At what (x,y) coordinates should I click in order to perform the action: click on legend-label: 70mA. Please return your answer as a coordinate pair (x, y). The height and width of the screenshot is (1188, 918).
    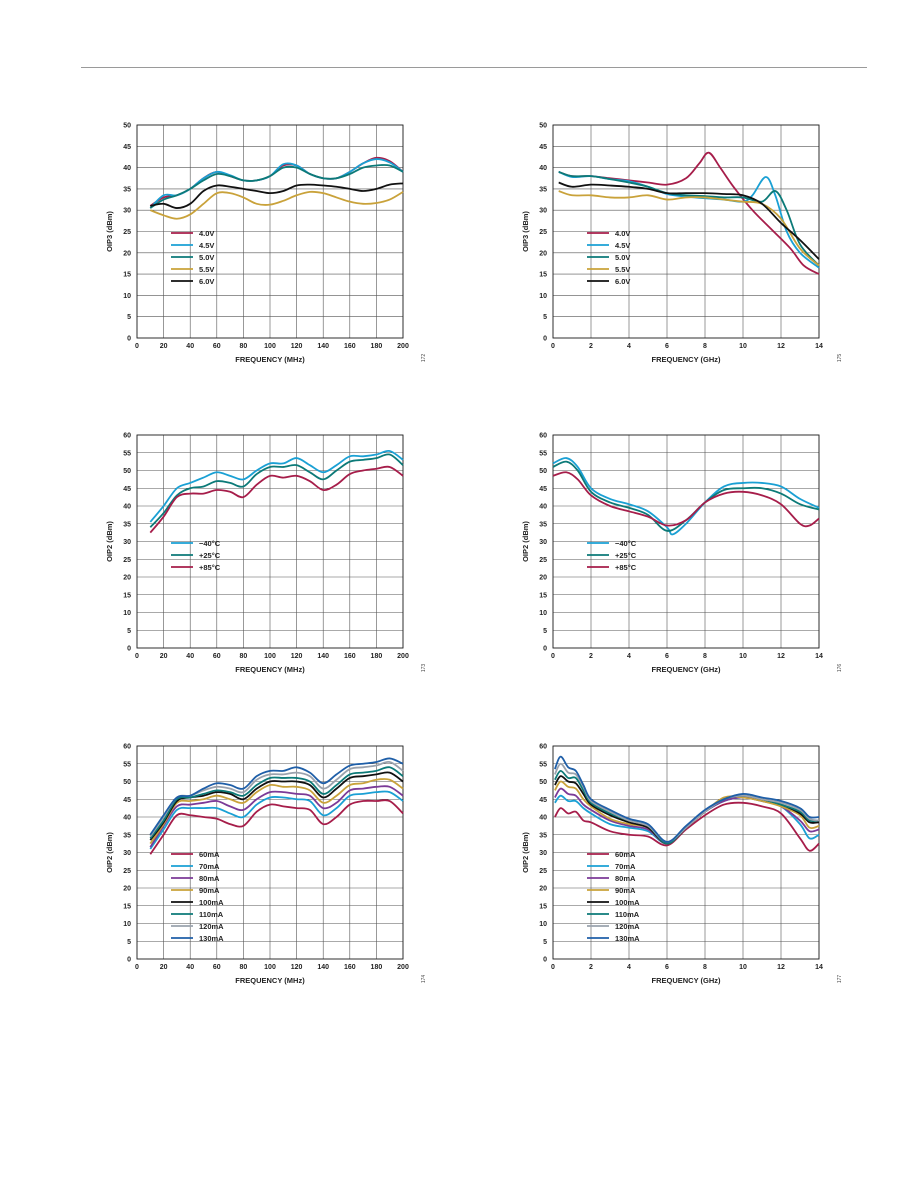
    Looking at the image, I should click on (209, 866).